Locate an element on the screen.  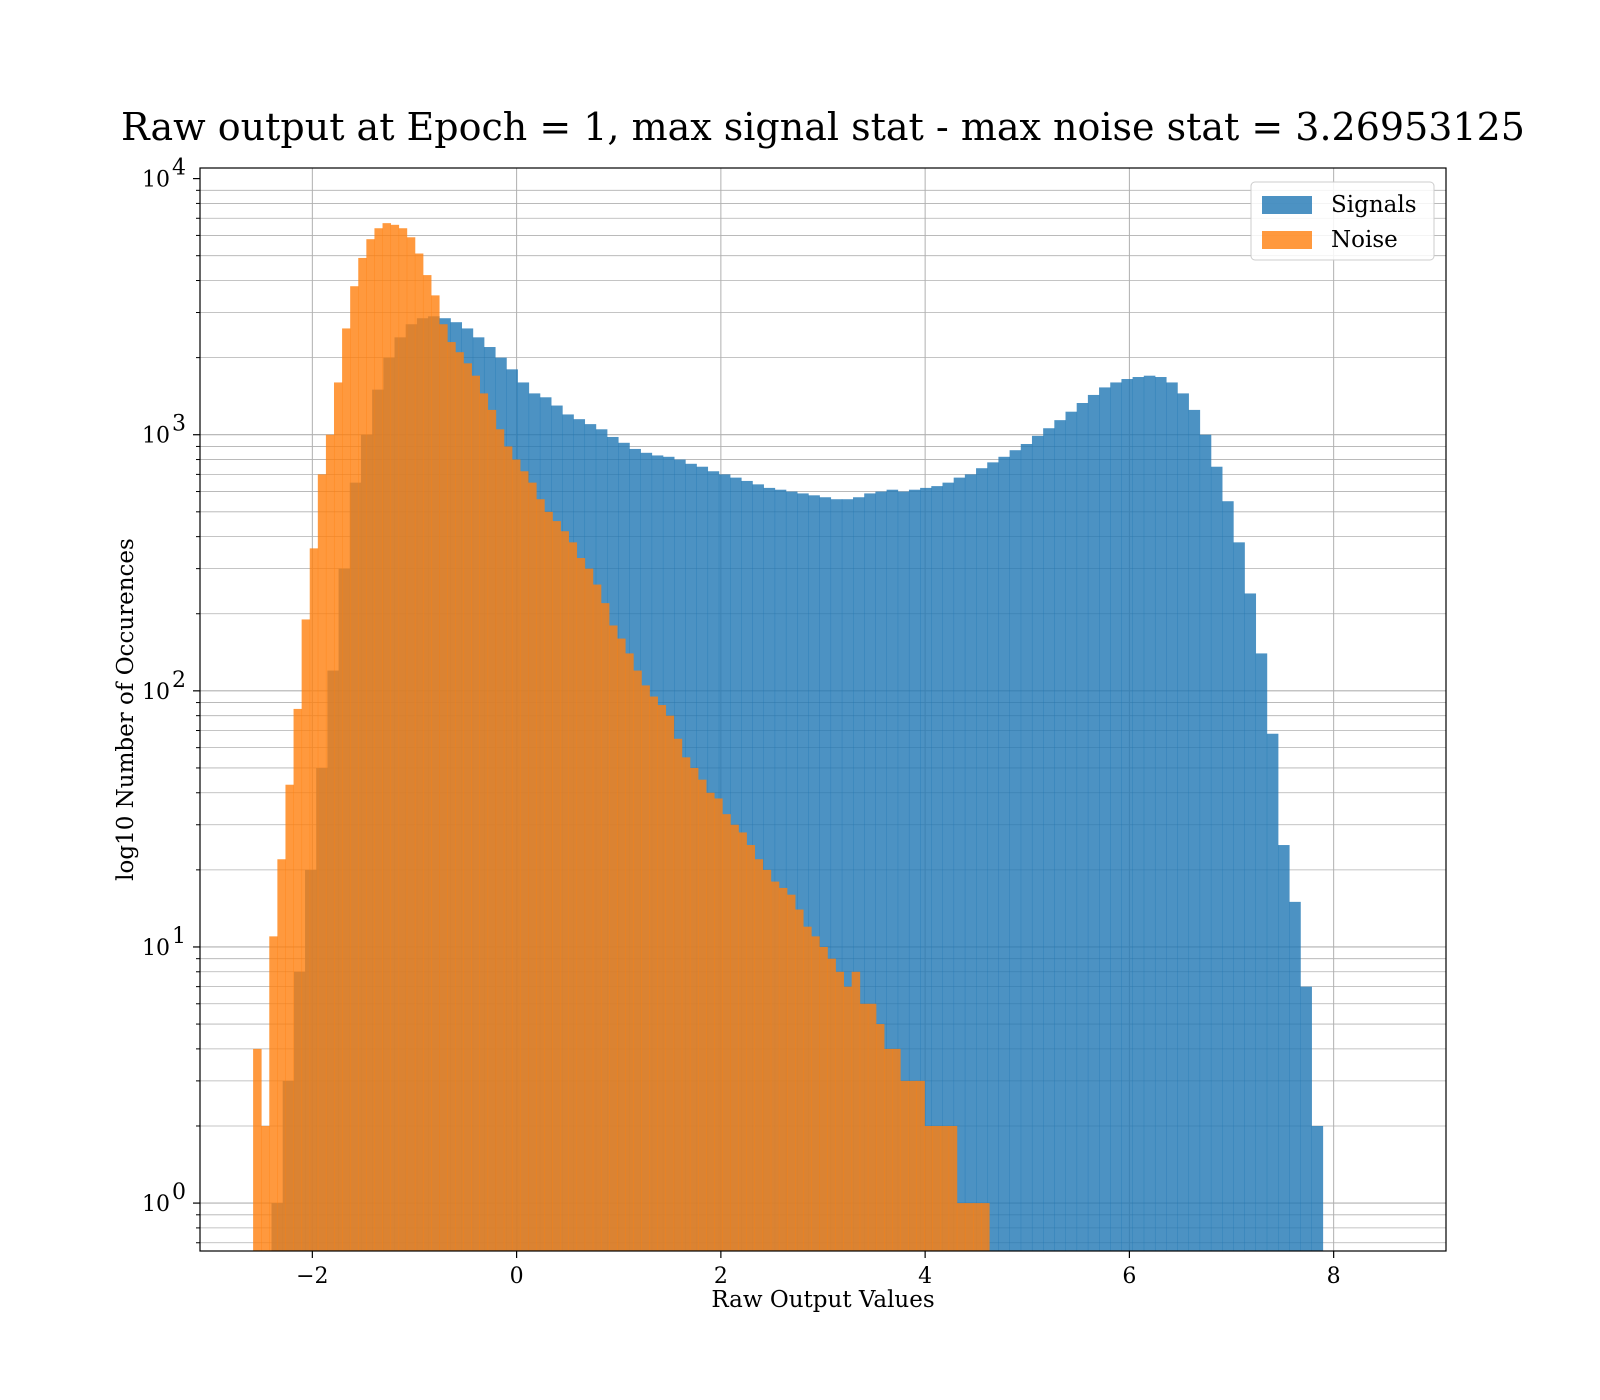
legend-swatch-noise is located at coordinates (1287, 240).